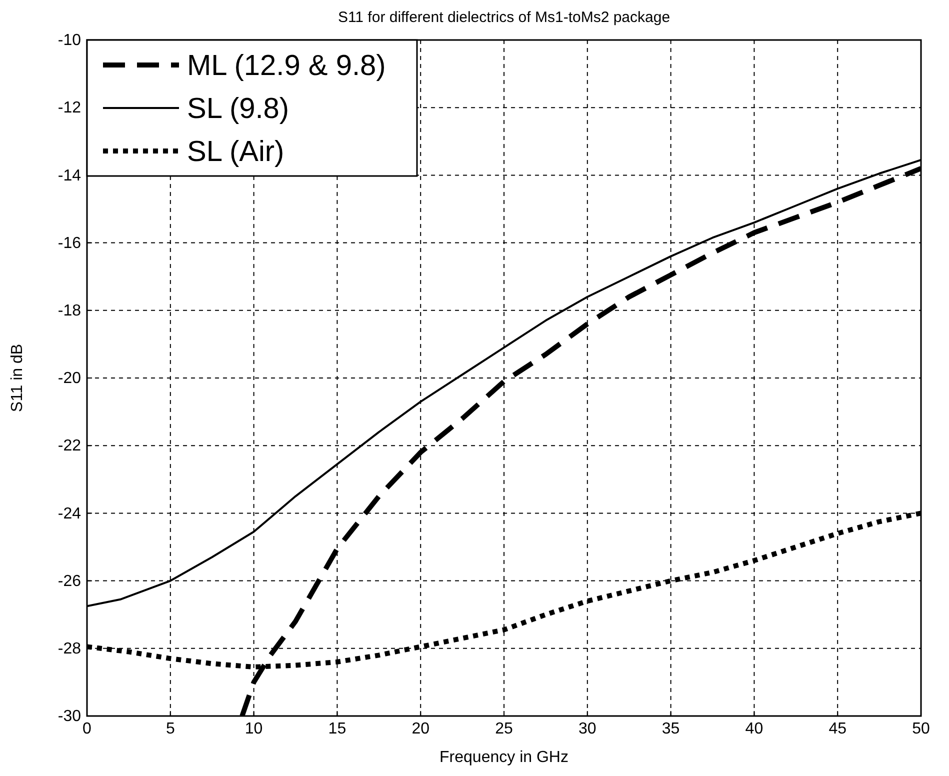  Describe the element at coordinates (70, 446) in the screenshot. I see `y-tick-label: -22` at that location.